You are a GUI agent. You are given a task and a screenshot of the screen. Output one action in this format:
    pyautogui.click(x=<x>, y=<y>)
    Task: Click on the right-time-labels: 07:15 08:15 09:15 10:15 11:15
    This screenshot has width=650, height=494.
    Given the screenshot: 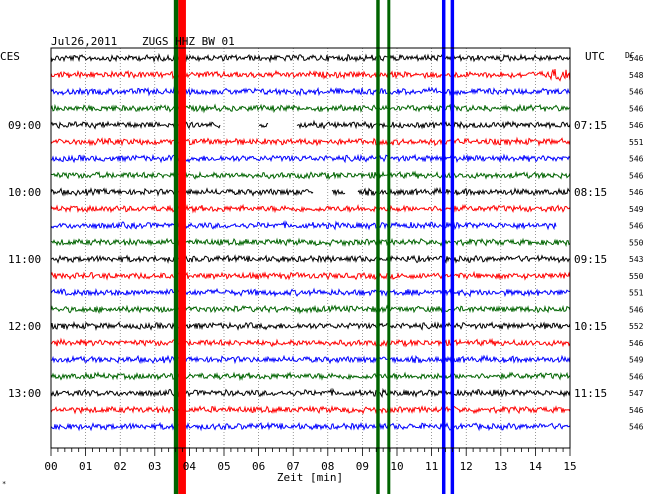 What is the action you would take?
    pyautogui.click(x=590, y=259)
    